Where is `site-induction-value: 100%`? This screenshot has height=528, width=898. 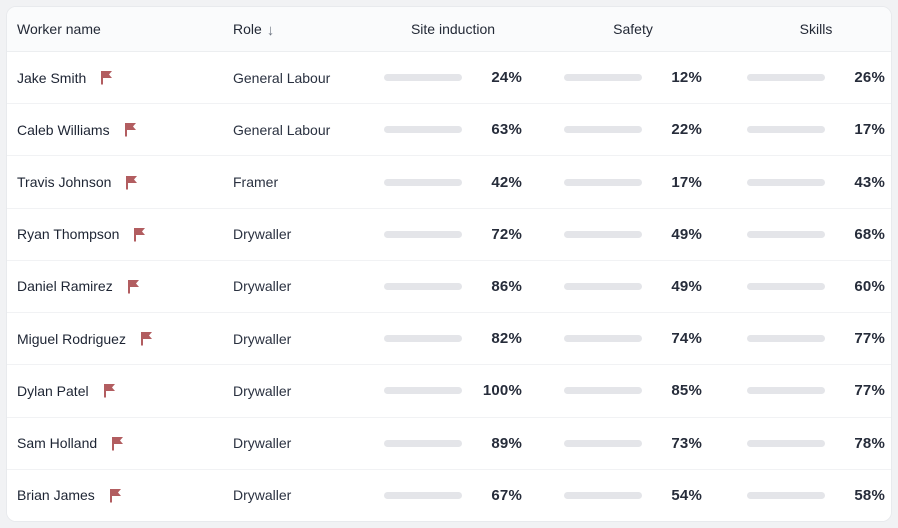
site-induction-value: 100% is located at coordinates (502, 391).